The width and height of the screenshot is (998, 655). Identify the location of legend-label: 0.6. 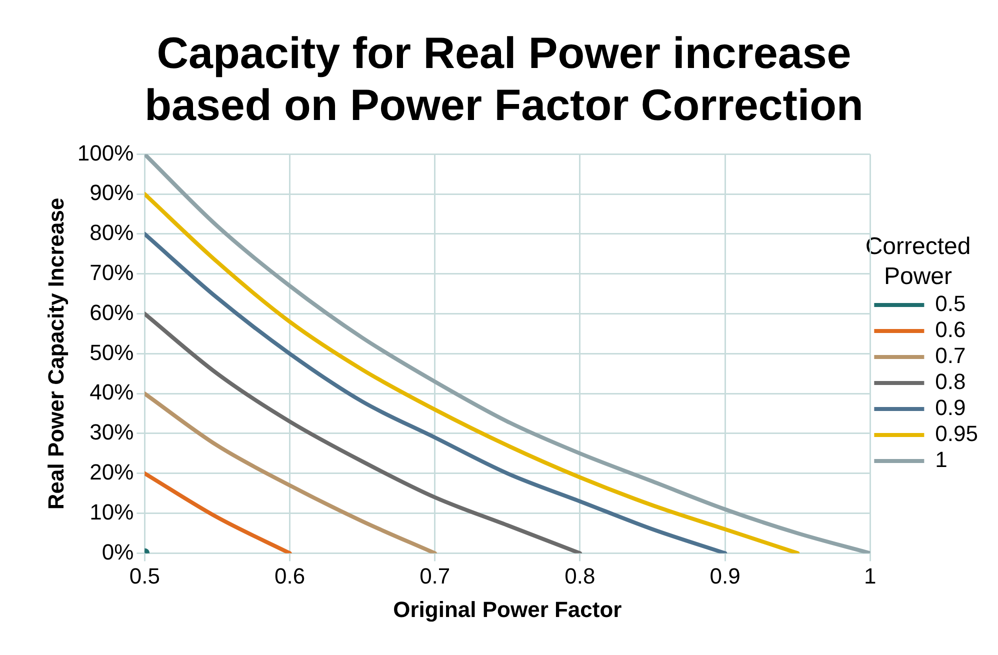
(950, 329).